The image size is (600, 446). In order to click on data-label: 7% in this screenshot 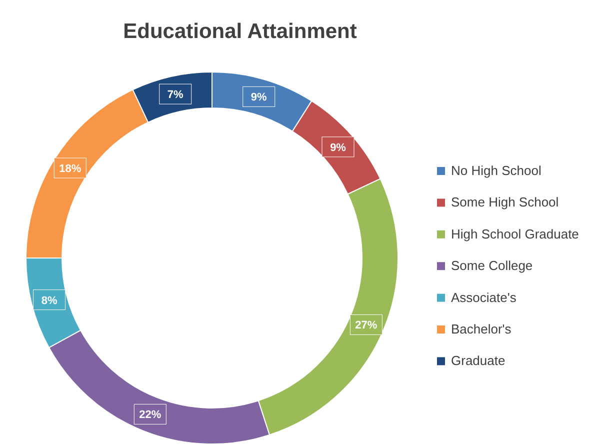, I will do `click(175, 95)`.